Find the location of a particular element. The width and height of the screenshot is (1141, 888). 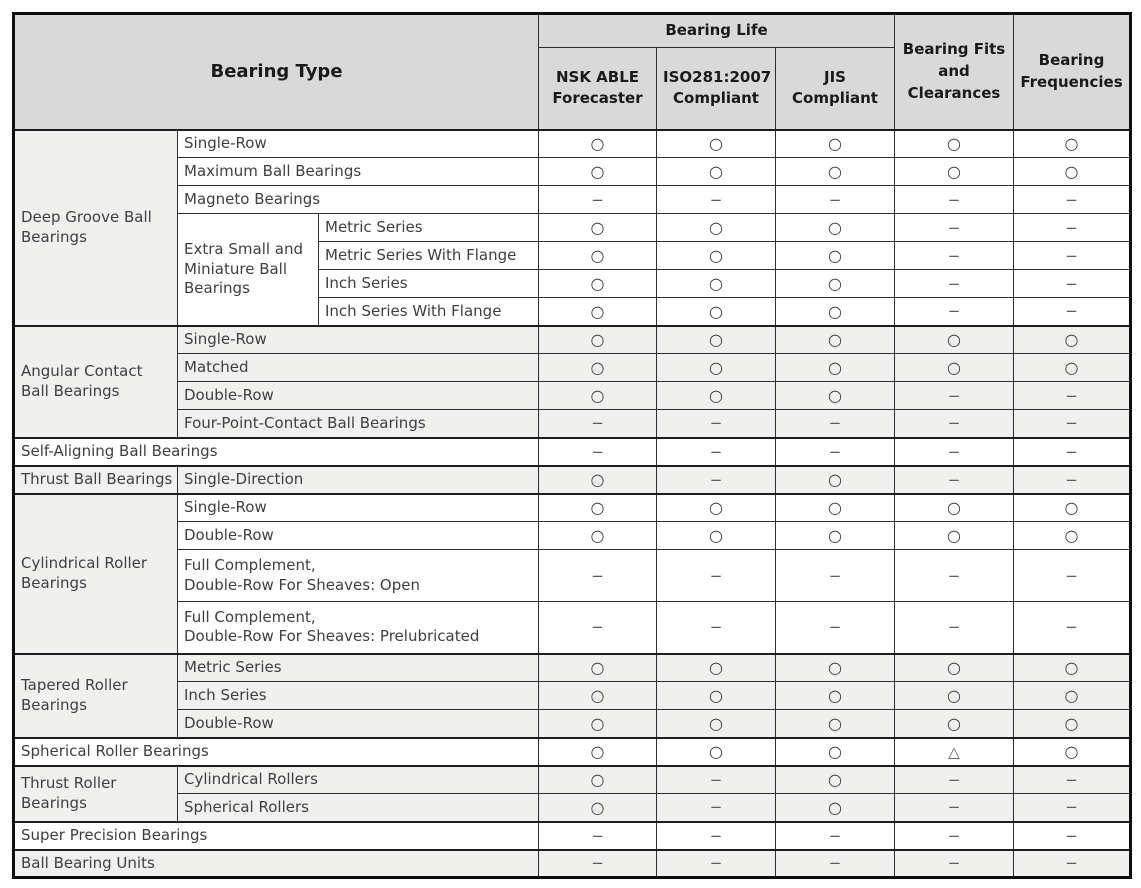

table-row: Four-Point-Contact Ball Bearings − − − − − is located at coordinates (572, 423).